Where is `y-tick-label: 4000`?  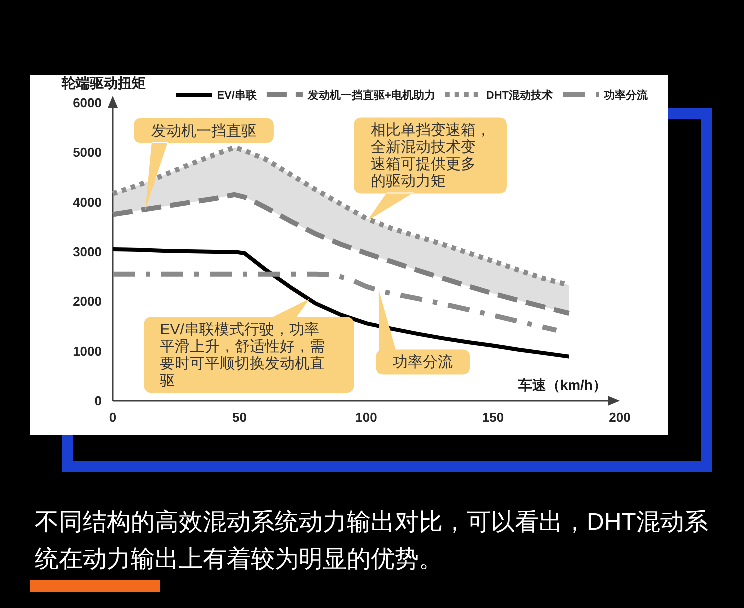 y-tick-label: 4000 is located at coordinates (87, 202).